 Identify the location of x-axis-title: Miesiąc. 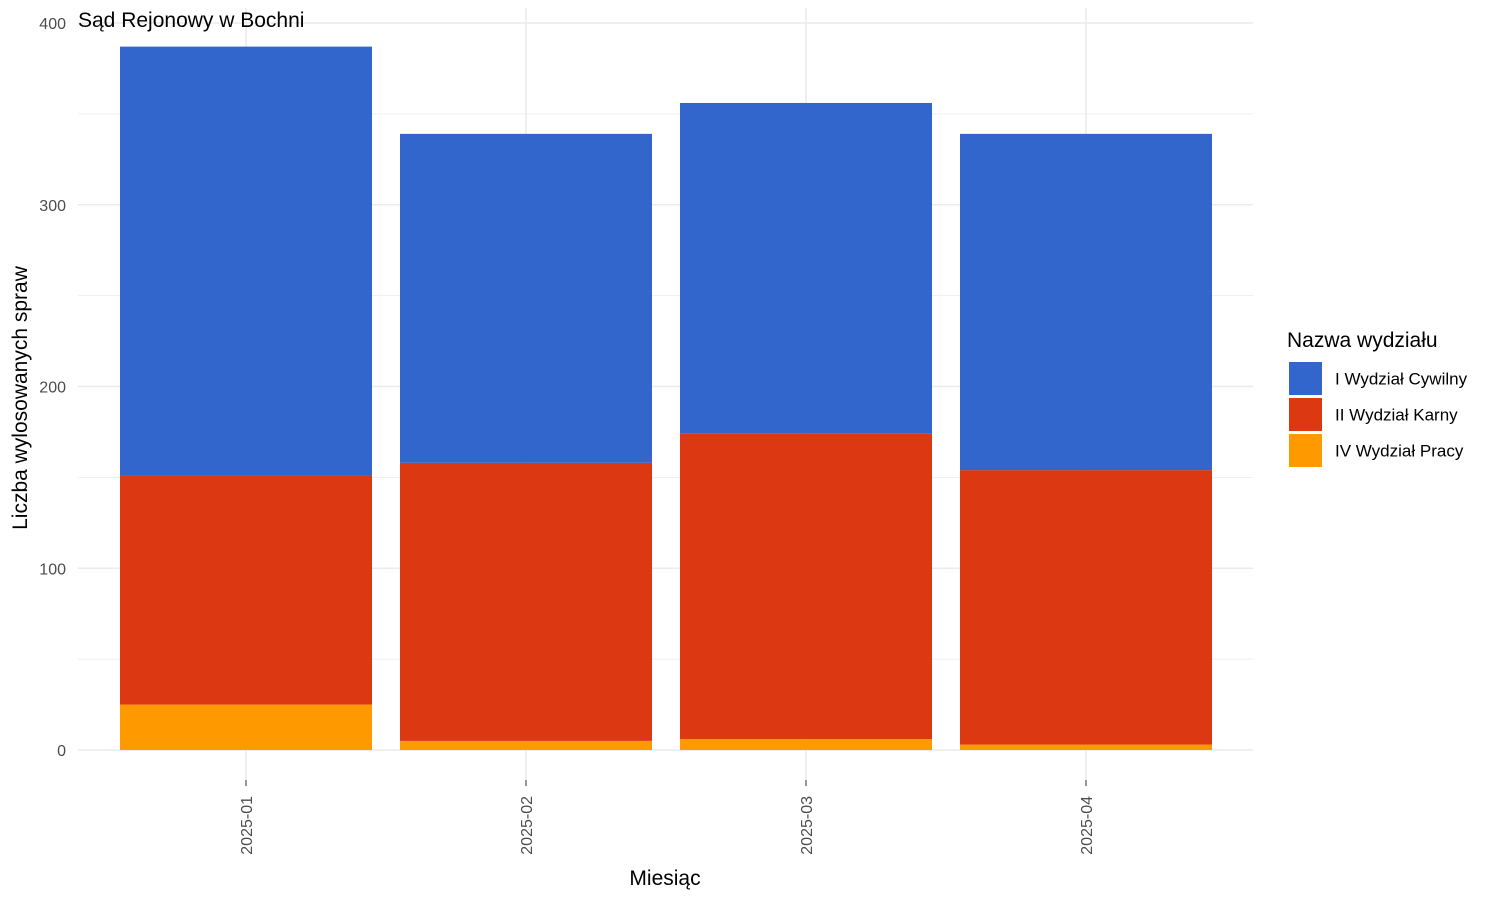
(664, 878).